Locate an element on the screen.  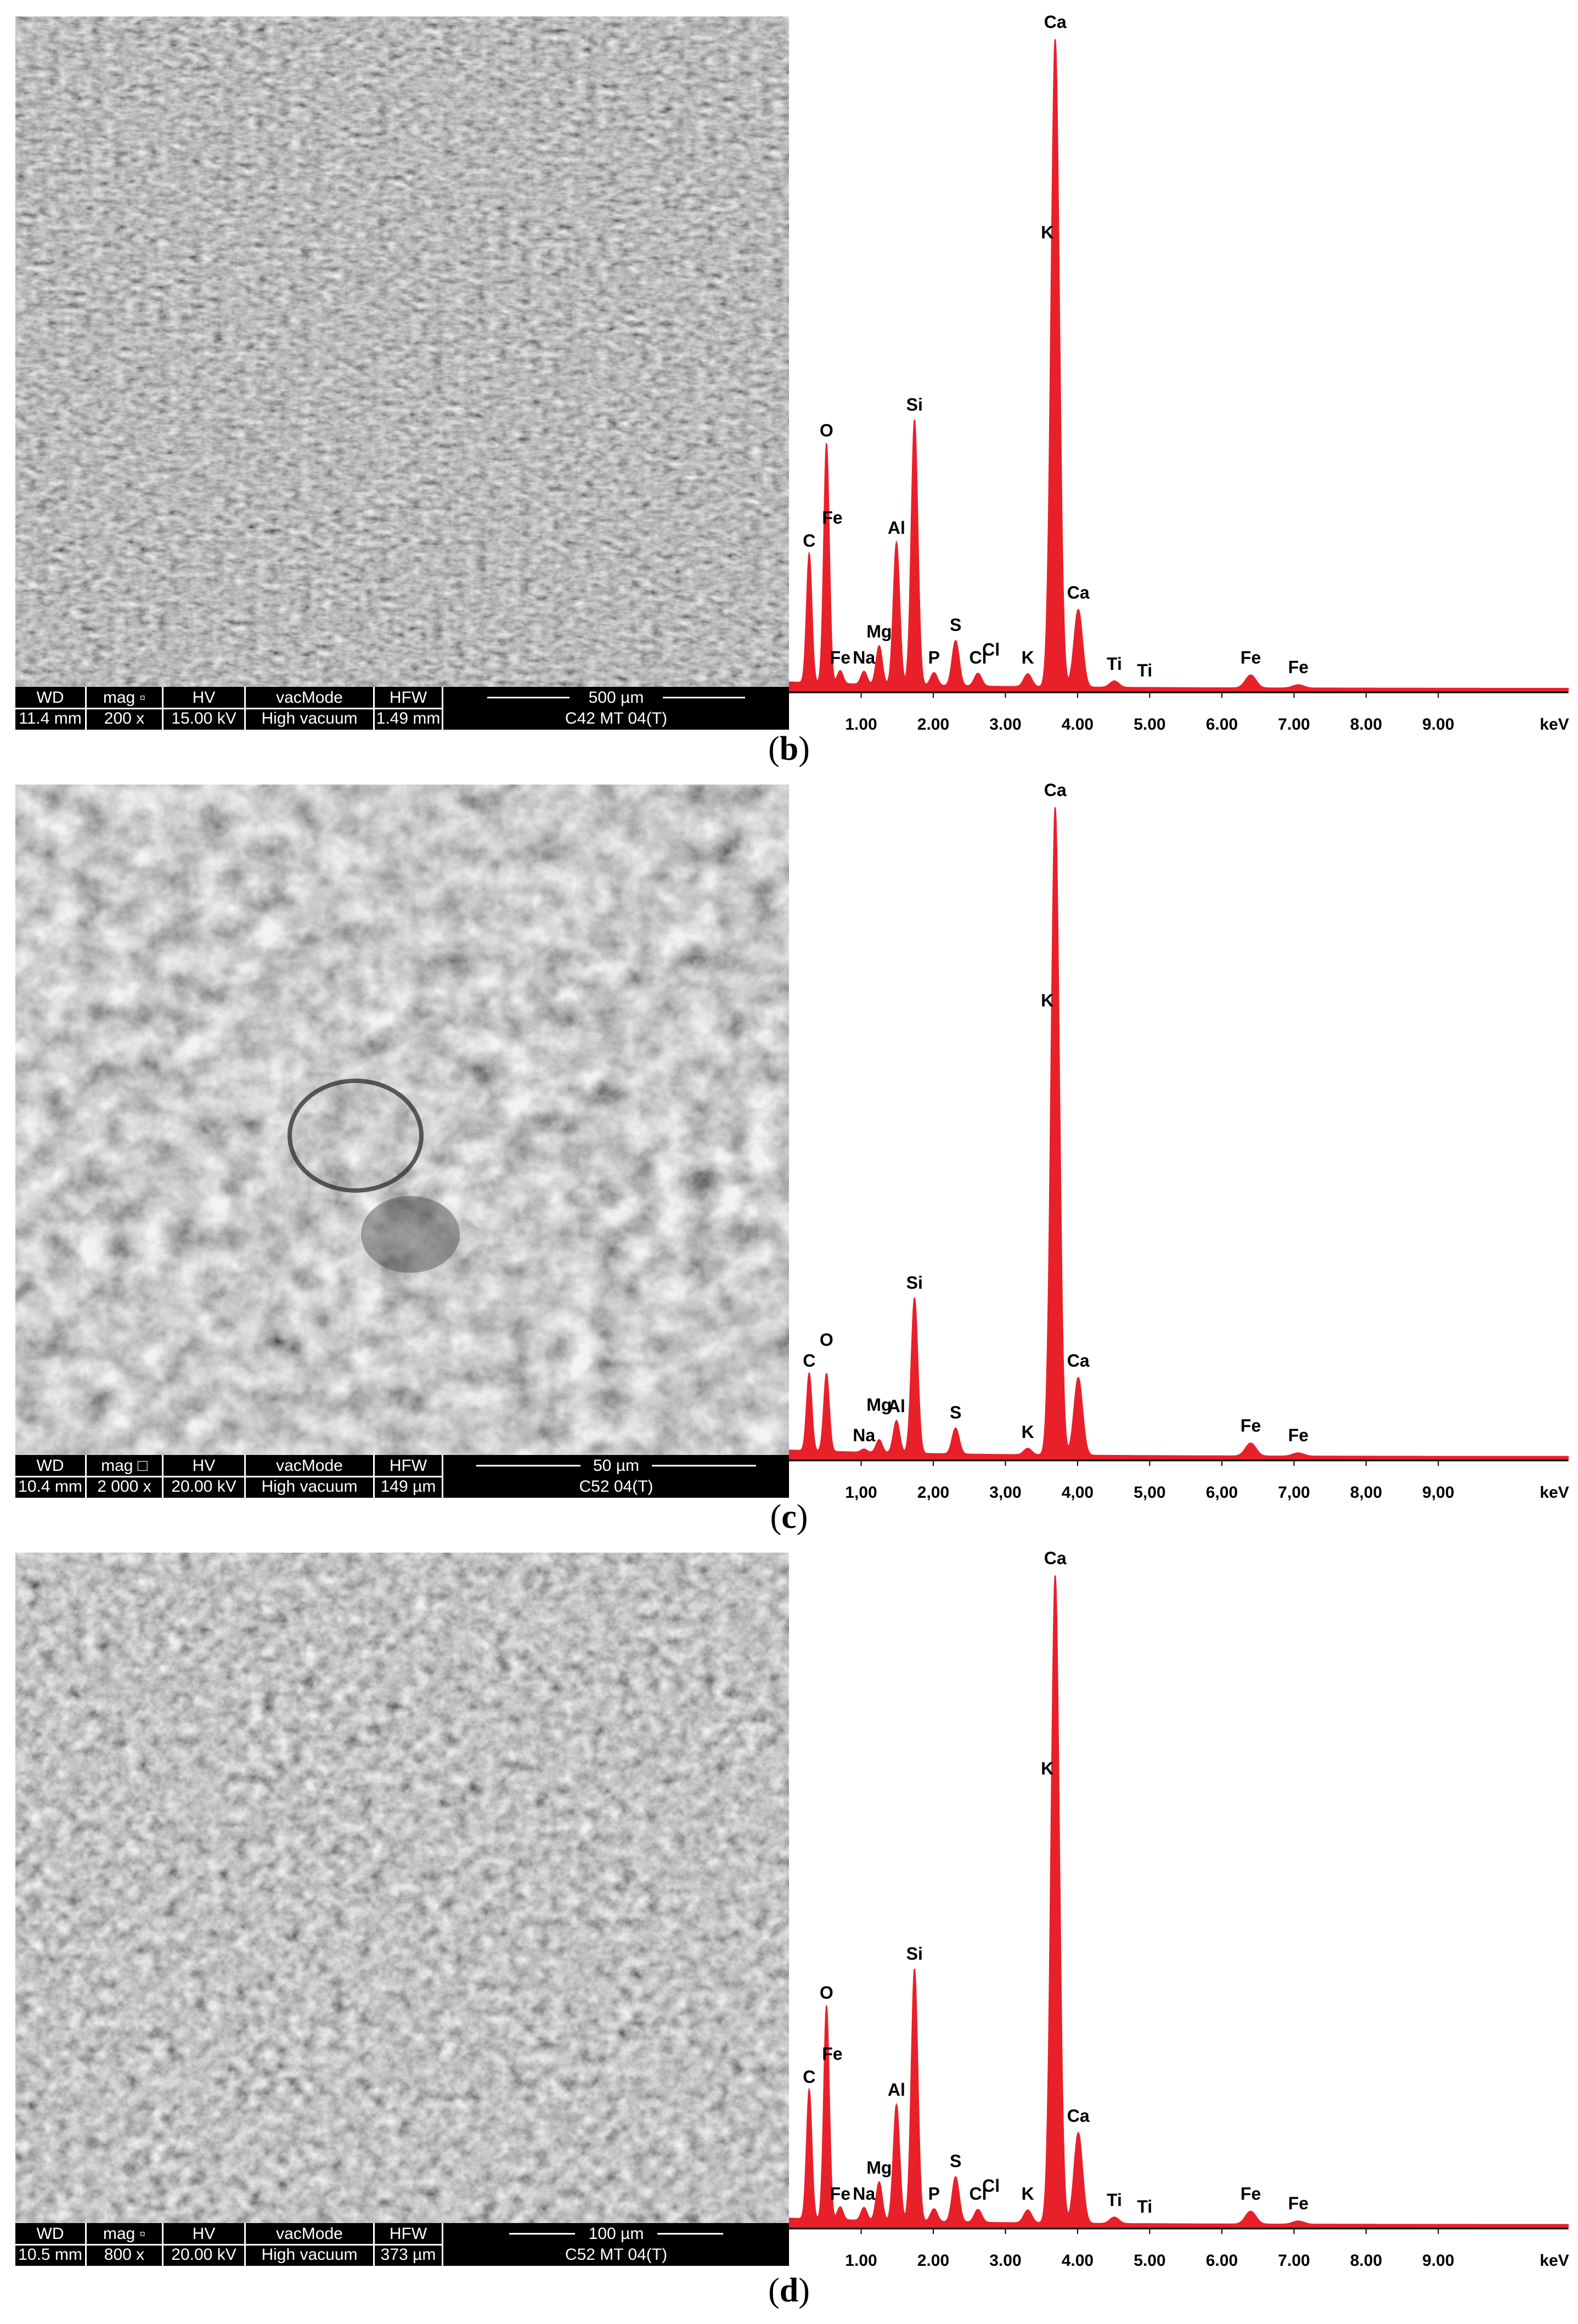
x-tick-label: 8,00 is located at coordinates (1366, 1492).